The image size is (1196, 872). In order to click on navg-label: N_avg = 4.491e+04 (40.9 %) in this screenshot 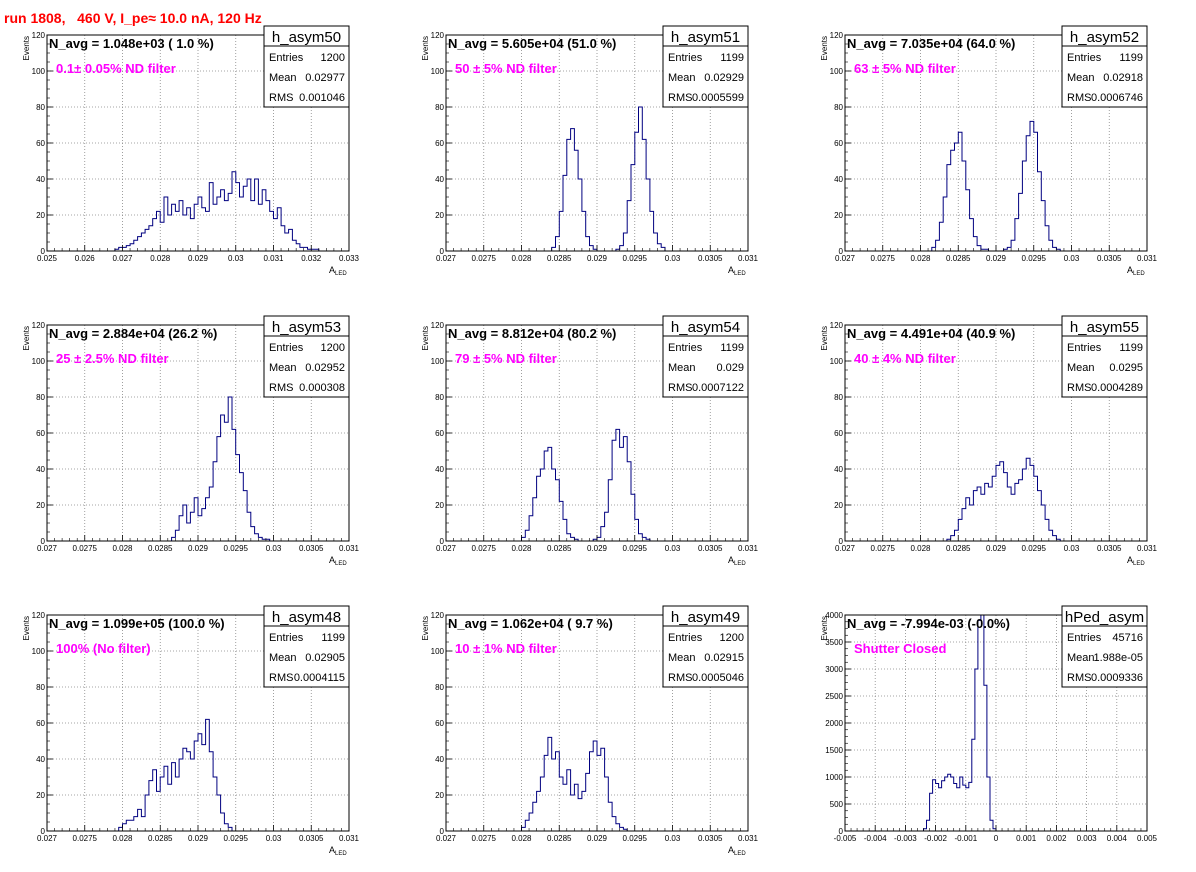, I will do `click(931, 333)`.